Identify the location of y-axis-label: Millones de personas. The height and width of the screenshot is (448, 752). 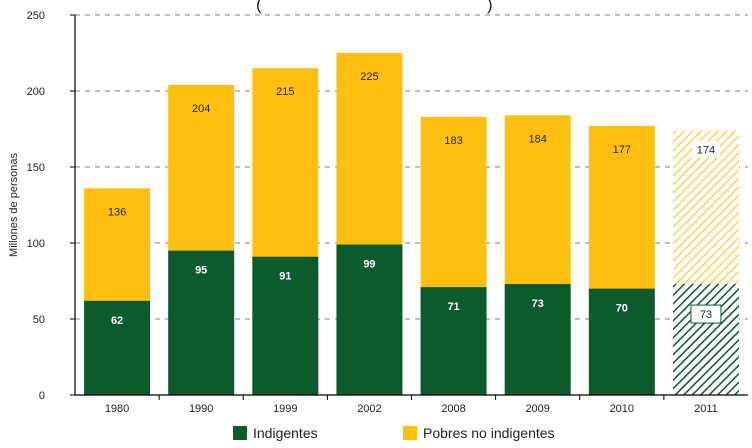
(14, 205).